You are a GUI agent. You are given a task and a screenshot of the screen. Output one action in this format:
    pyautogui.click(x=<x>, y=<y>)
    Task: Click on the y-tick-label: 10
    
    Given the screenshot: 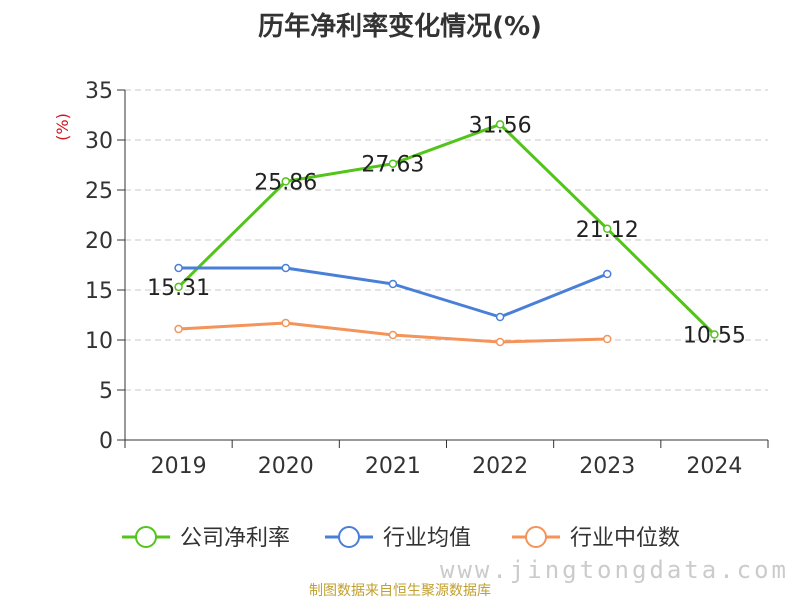 What is the action you would take?
    pyautogui.click(x=99, y=341)
    